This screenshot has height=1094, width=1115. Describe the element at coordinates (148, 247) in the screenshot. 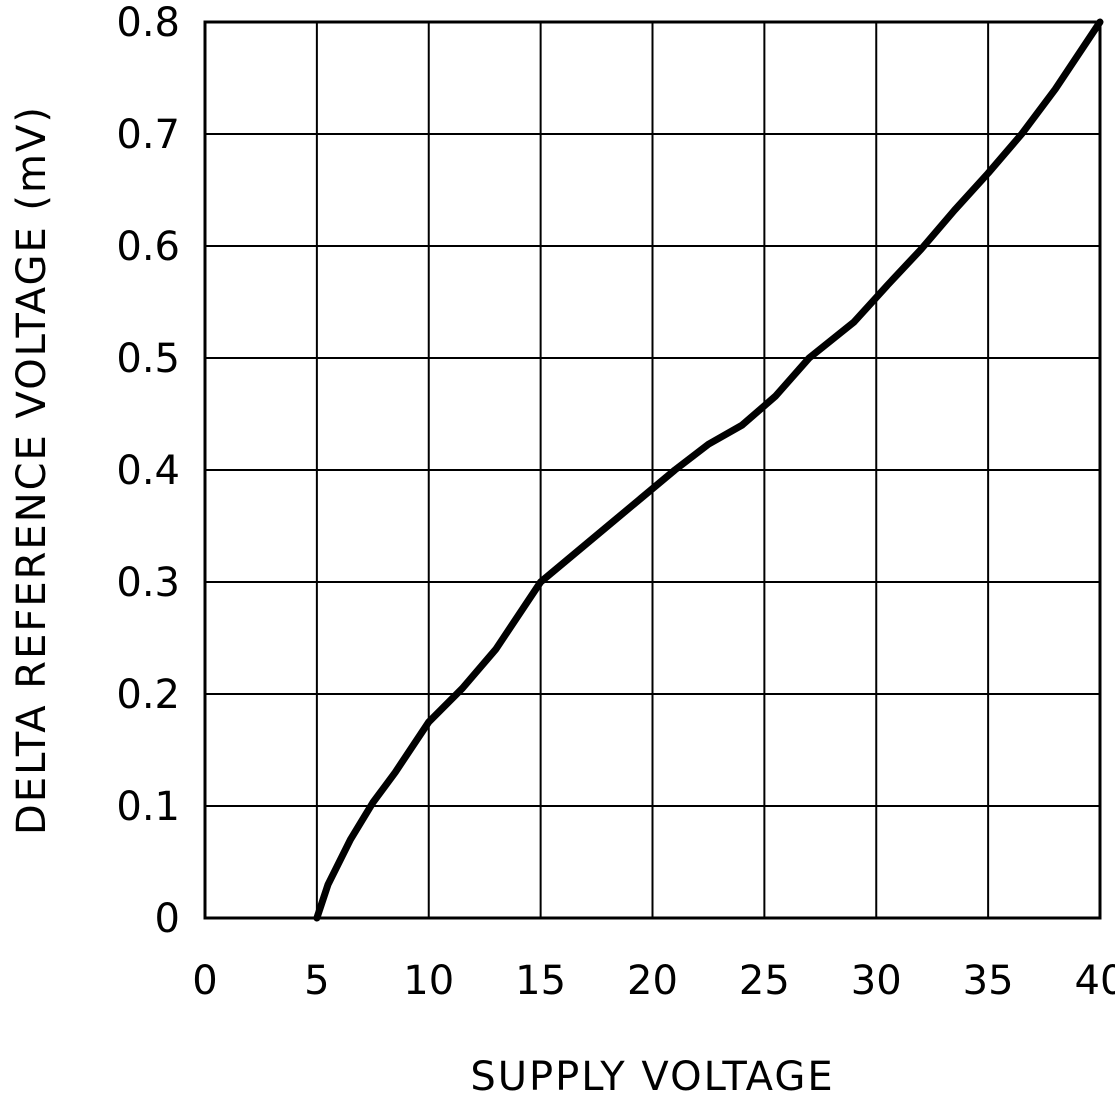

I see `y-tick-label: 0.6` at that location.